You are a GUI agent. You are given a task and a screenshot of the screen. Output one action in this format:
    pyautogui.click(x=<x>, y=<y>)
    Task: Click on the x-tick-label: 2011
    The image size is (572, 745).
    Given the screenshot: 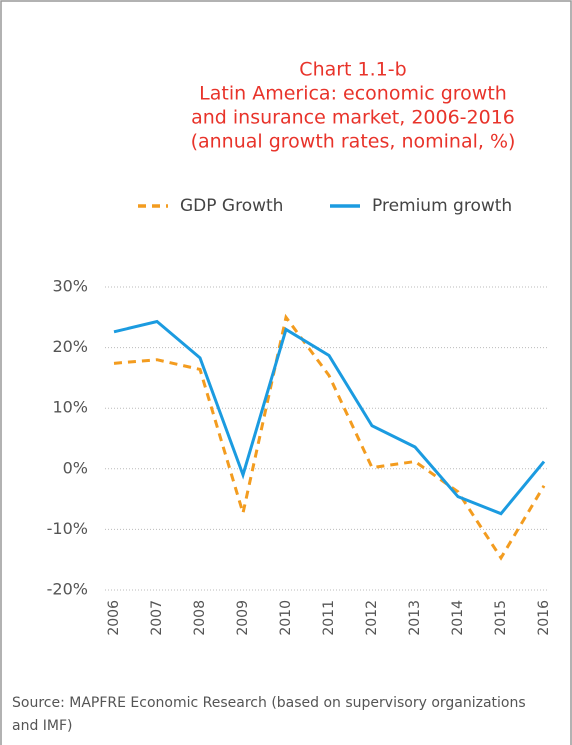 What is the action you would take?
    pyautogui.click(x=329, y=618)
    